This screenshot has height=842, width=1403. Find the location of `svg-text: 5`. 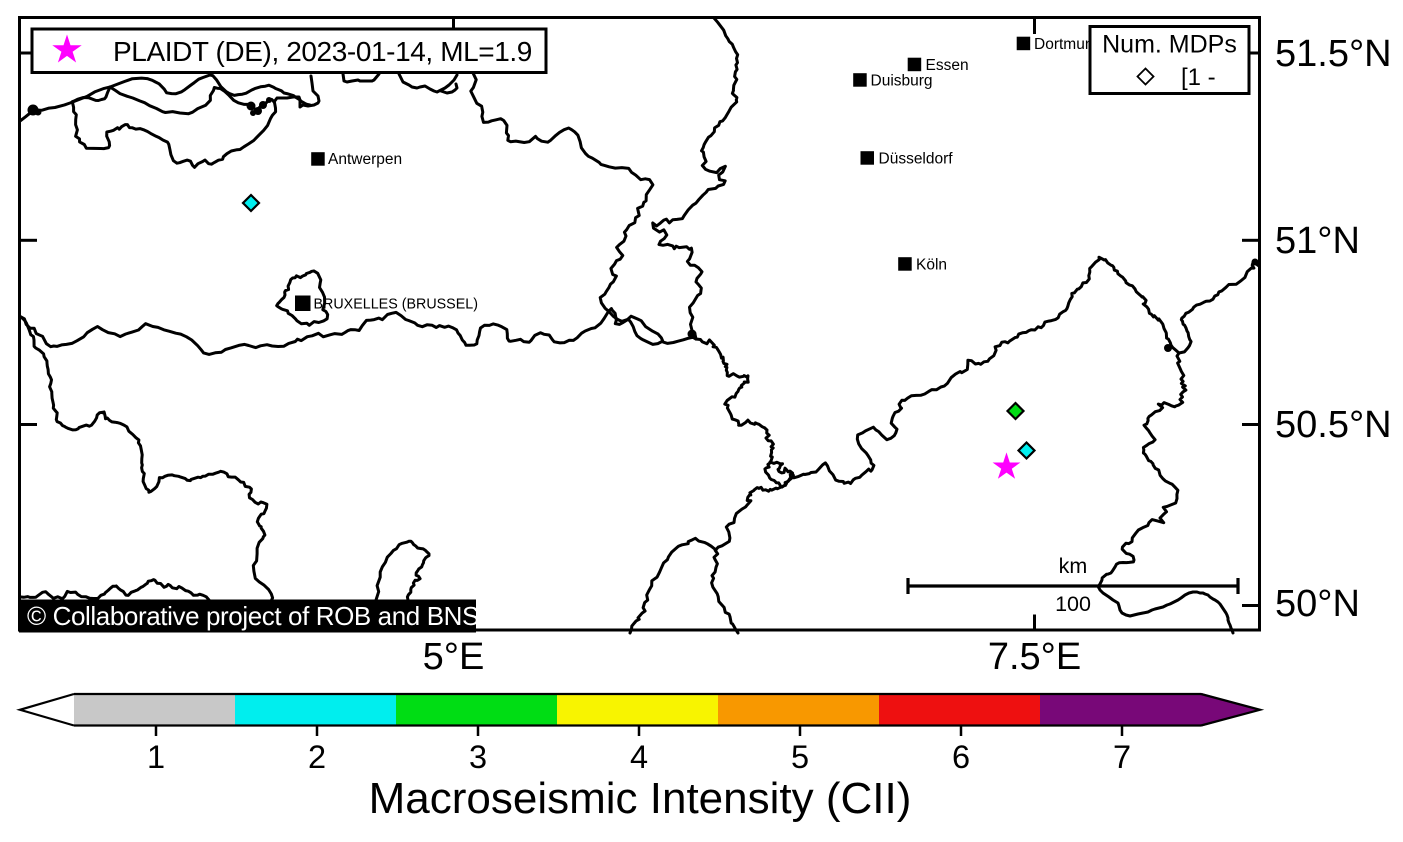

svg-text: 5 is located at coordinates (800, 757).